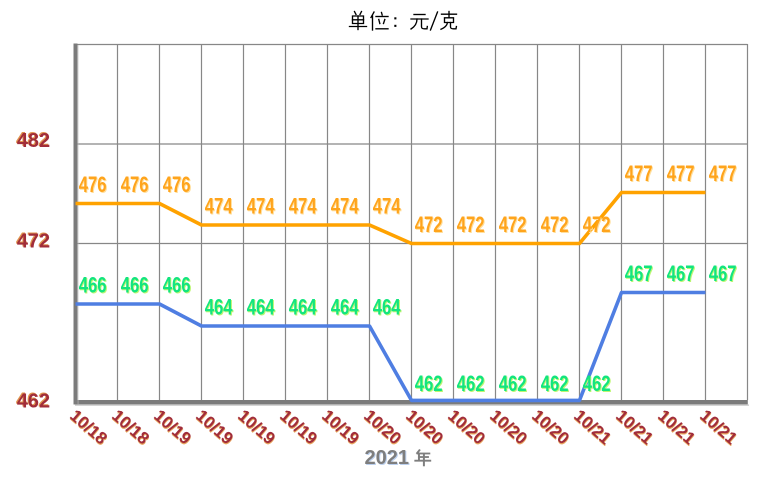  Describe the element at coordinates (388, 458) in the screenshot. I see `svg-text: 20212021` at that location.